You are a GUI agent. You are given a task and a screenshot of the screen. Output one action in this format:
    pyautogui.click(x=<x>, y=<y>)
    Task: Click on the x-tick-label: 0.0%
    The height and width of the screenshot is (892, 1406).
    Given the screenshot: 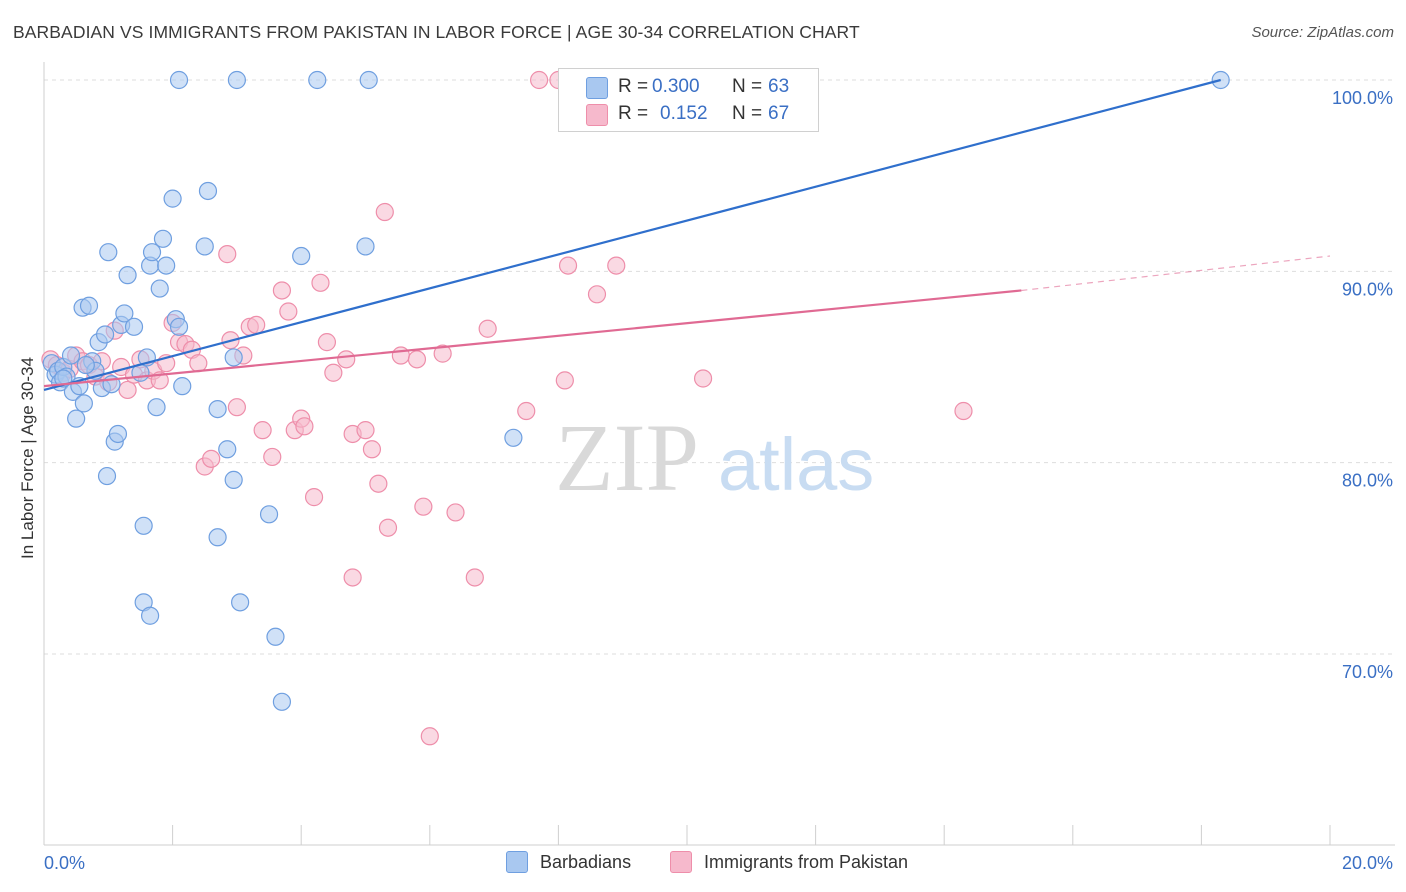 What is the action you would take?
    pyautogui.click(x=64, y=863)
    